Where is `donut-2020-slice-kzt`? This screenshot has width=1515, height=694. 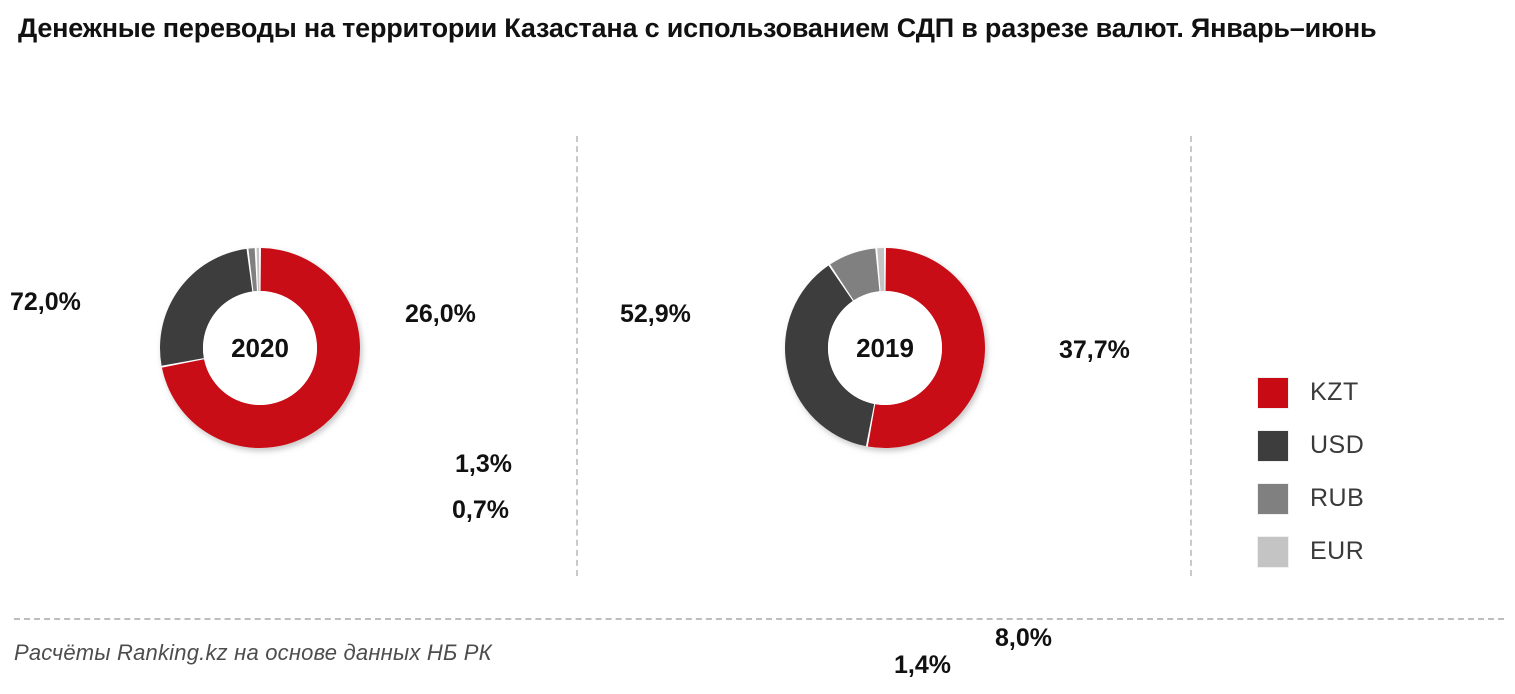
donut-2020-slice-kzt is located at coordinates (260, 348).